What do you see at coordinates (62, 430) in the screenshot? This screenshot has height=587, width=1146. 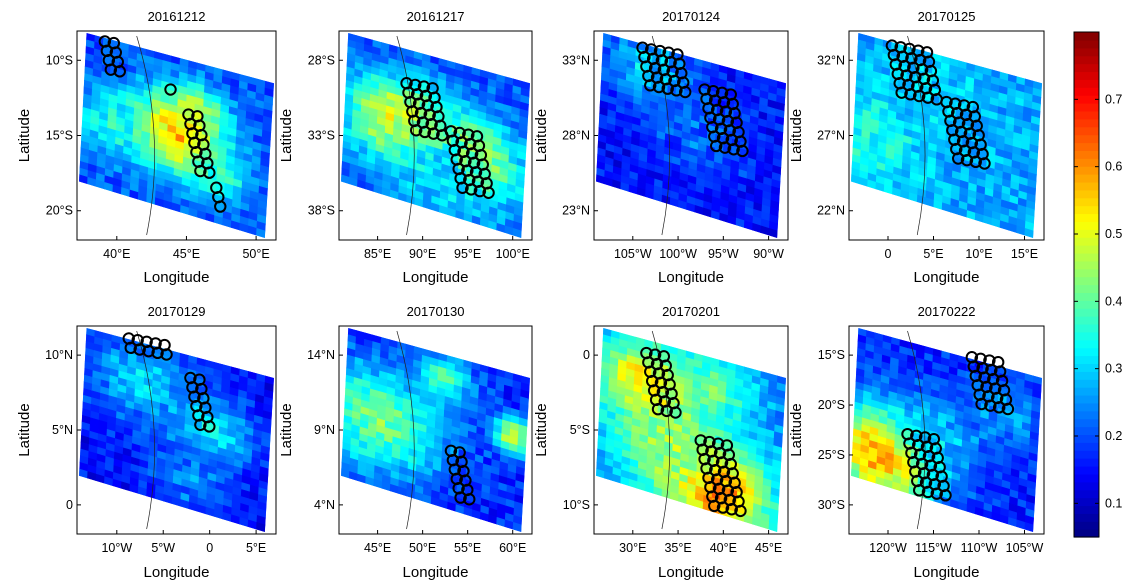 I see `y-tick-label: 5°N` at bounding box center [62, 430].